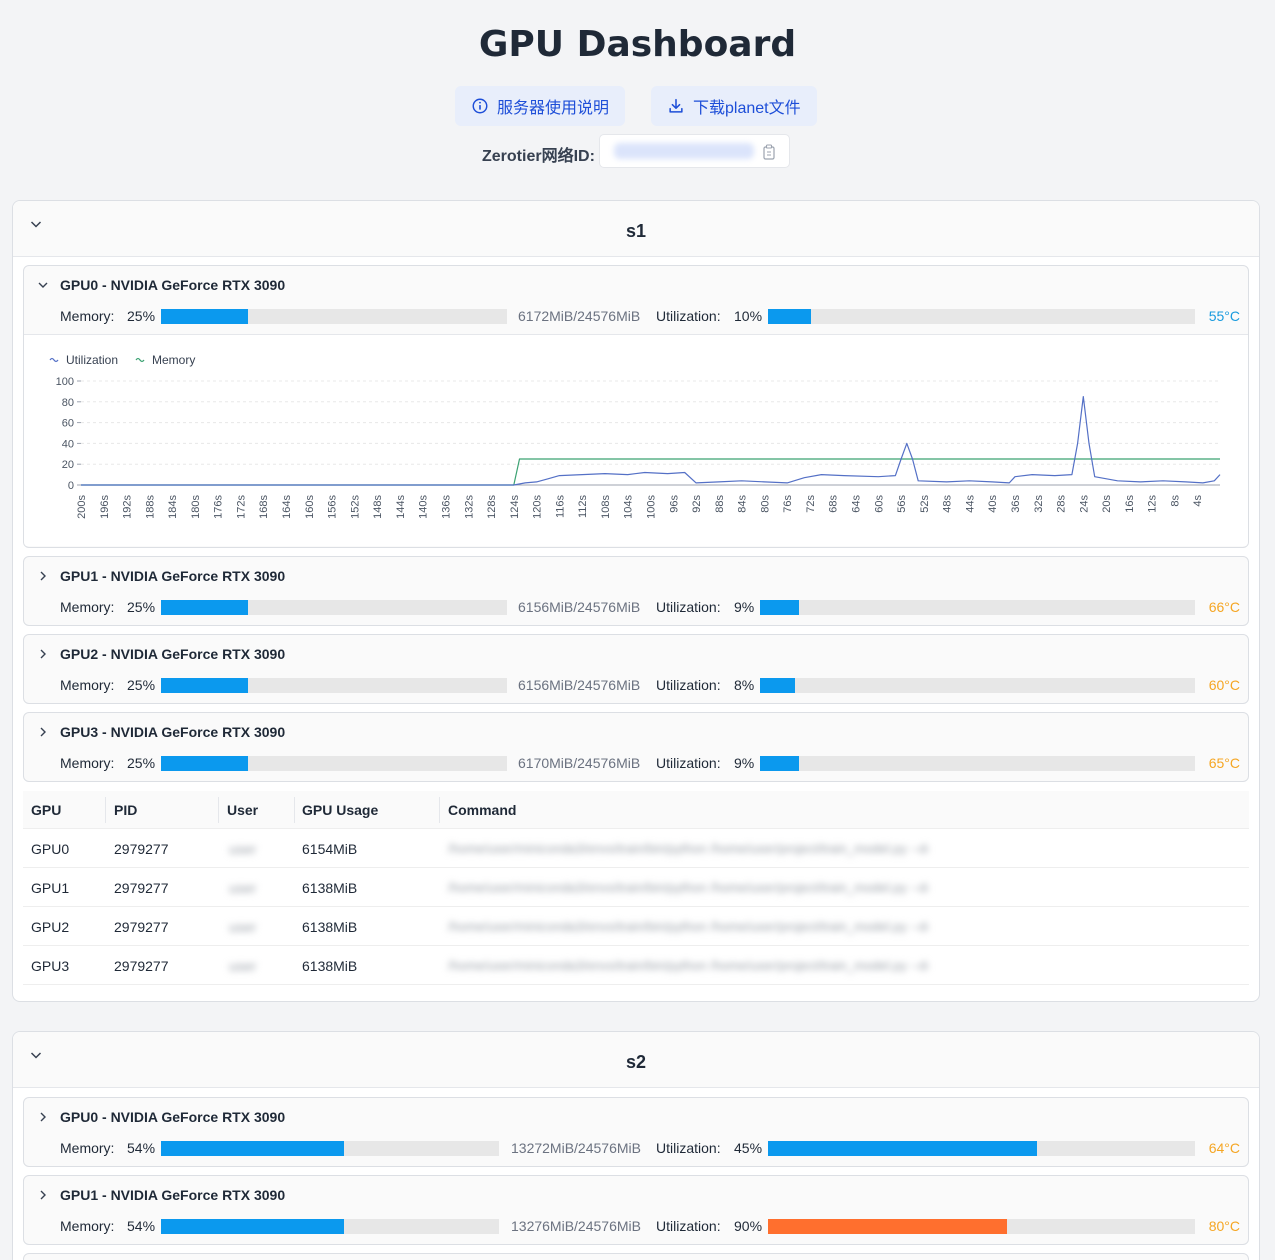 The image size is (1275, 1260). I want to click on column-header-command: Command, so click(482, 810).